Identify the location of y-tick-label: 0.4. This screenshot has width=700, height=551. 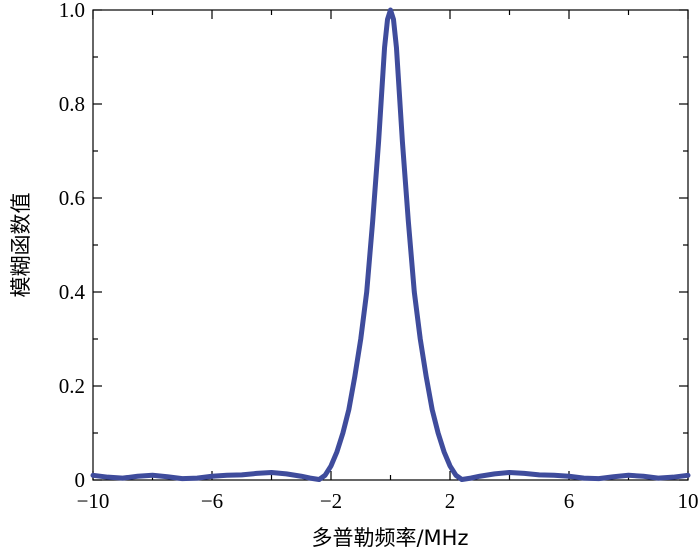
(72, 292).